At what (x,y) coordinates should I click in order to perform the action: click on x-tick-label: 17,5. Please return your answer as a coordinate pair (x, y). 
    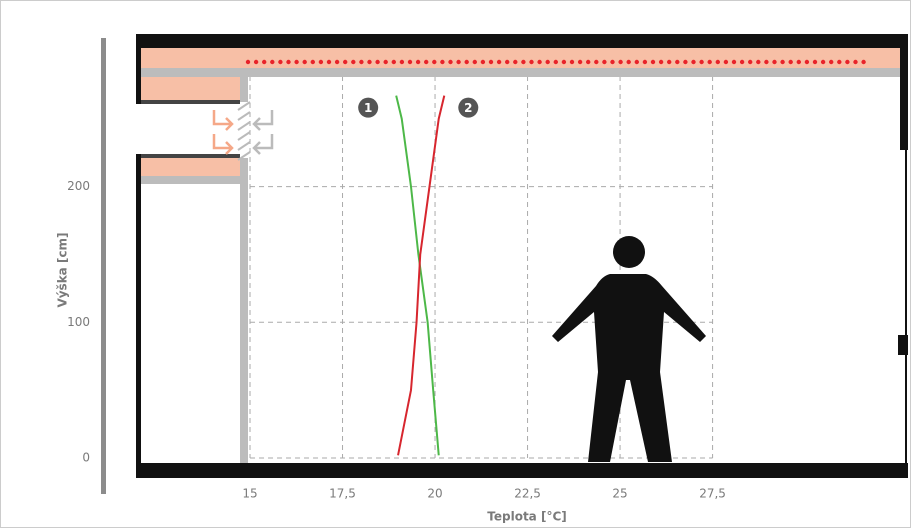
    Looking at the image, I should click on (342, 494).